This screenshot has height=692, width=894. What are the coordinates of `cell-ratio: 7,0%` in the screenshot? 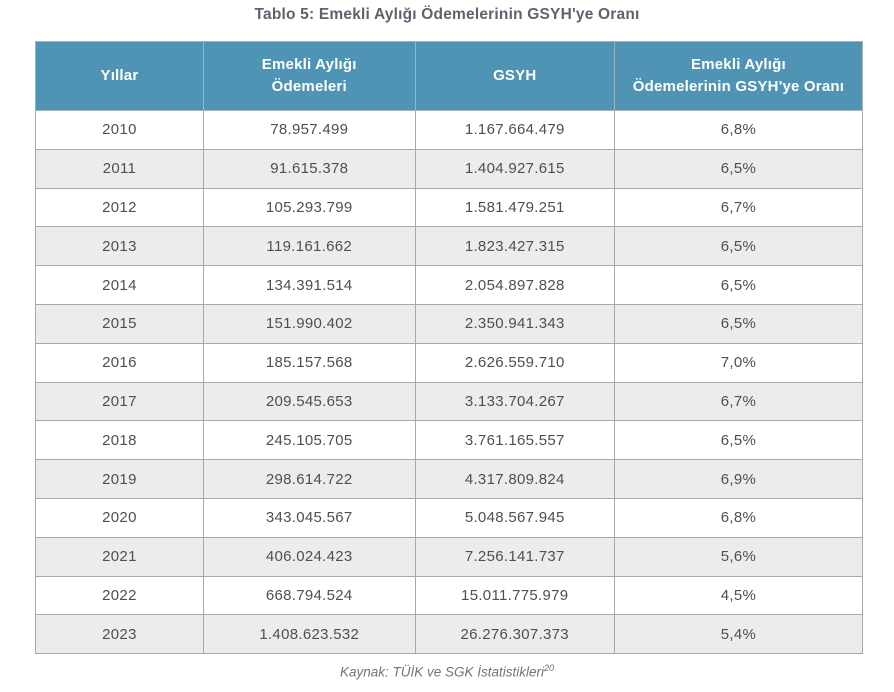 It's located at (738, 362).